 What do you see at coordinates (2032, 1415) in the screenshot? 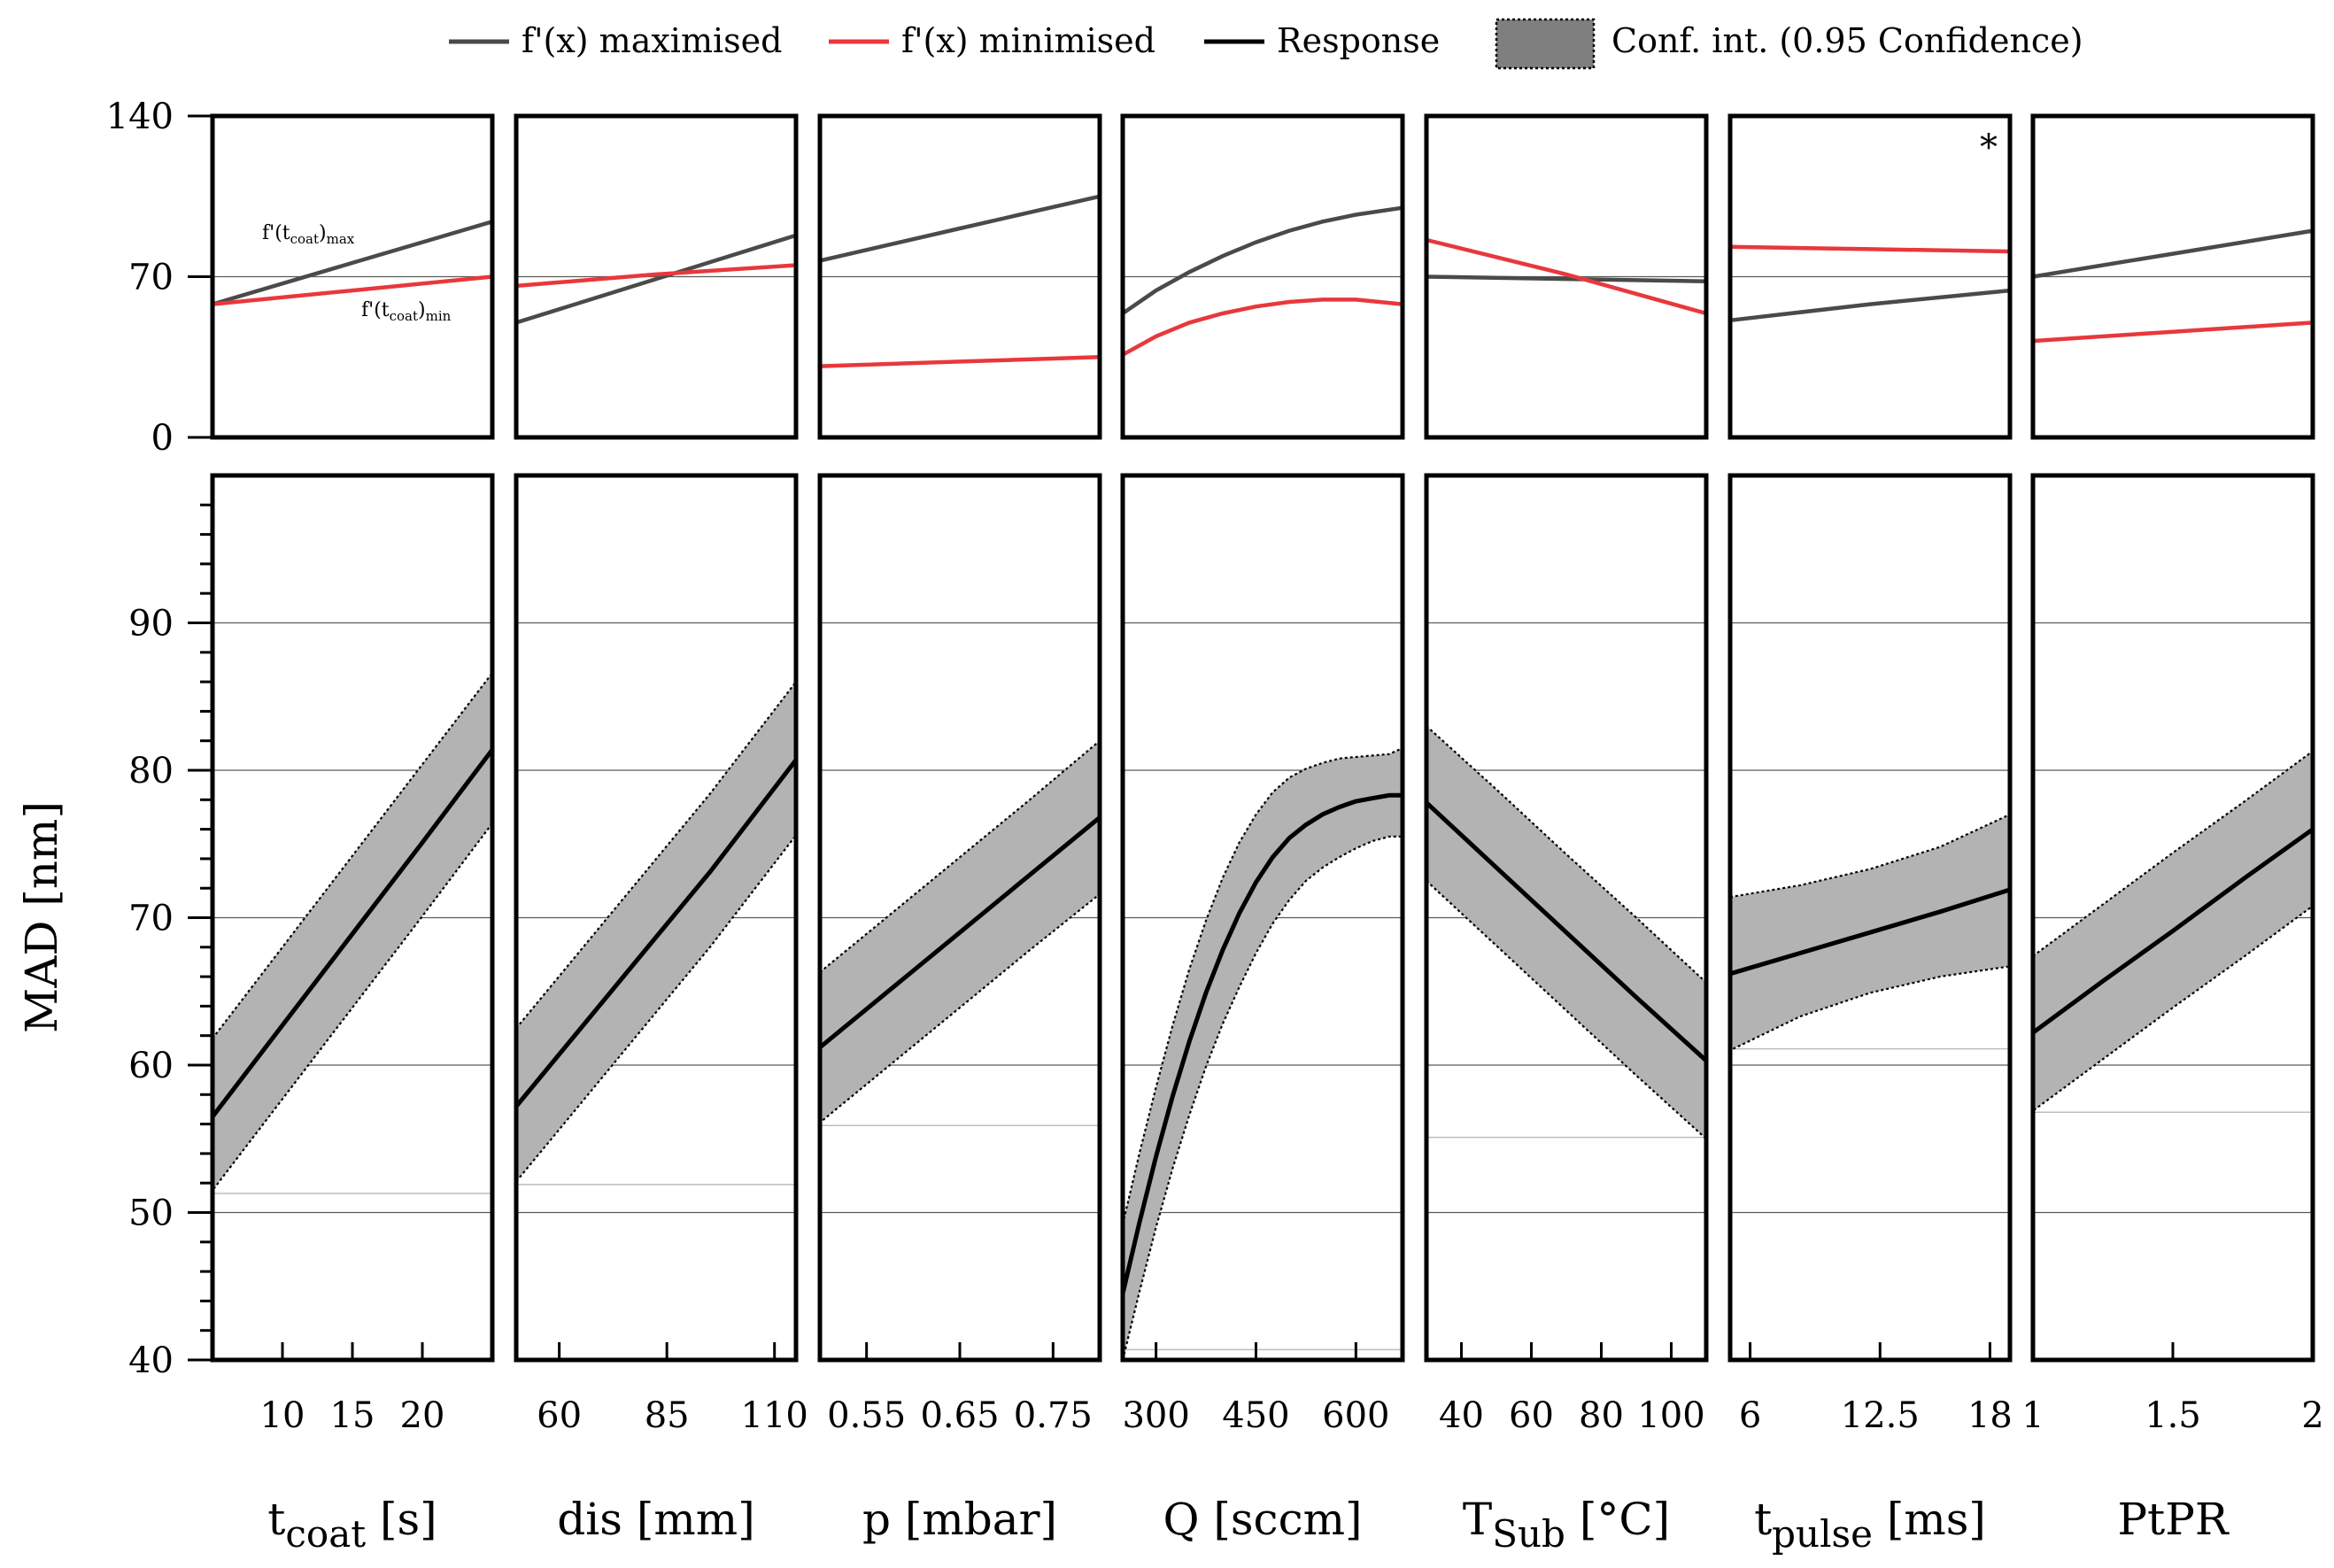
I see `x-tick-label: 1` at bounding box center [2032, 1415].